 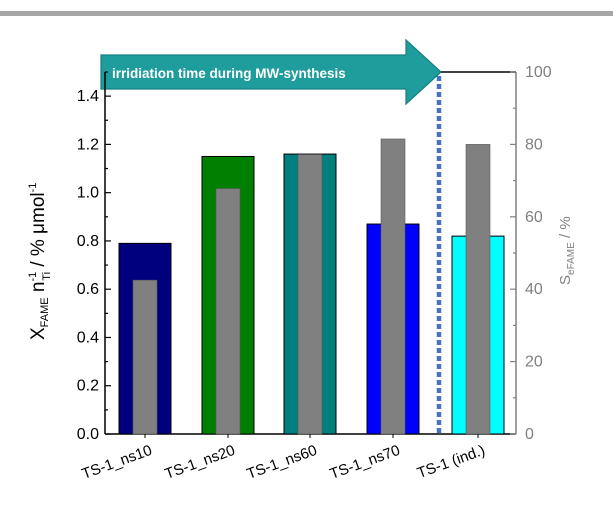 I want to click on x-tick-label: TS-1_ns70, so click(x=365, y=462).